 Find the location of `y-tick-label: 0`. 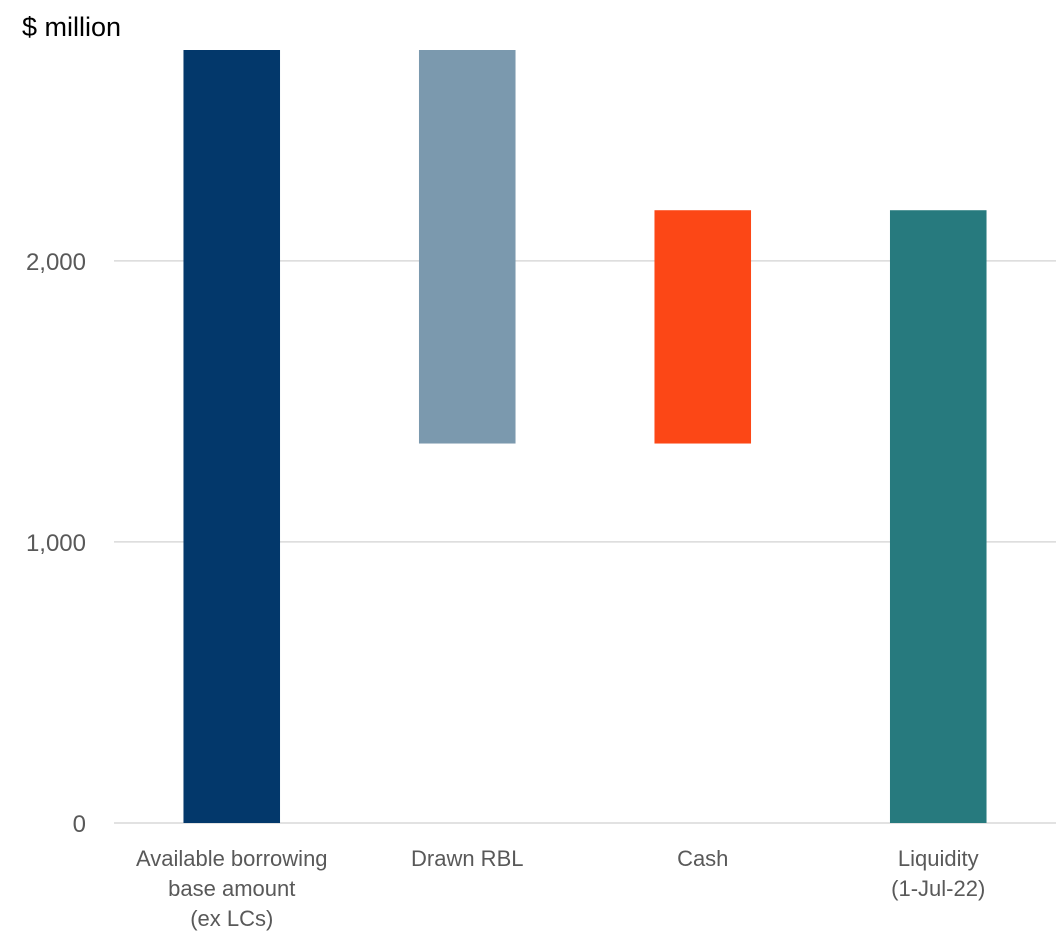

y-tick-label: 0 is located at coordinates (79, 824).